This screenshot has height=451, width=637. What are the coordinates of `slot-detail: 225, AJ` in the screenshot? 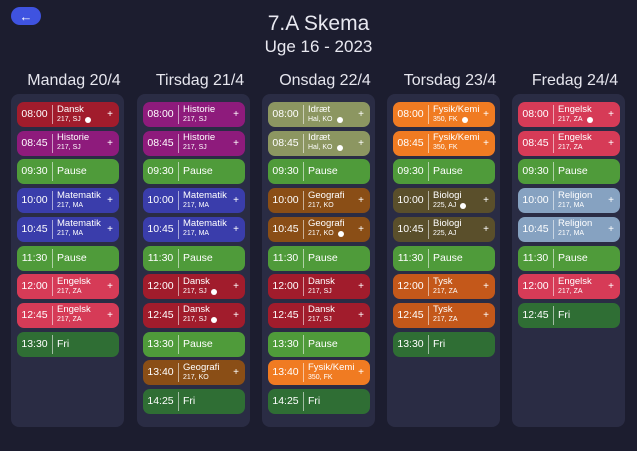 It's located at (457, 234).